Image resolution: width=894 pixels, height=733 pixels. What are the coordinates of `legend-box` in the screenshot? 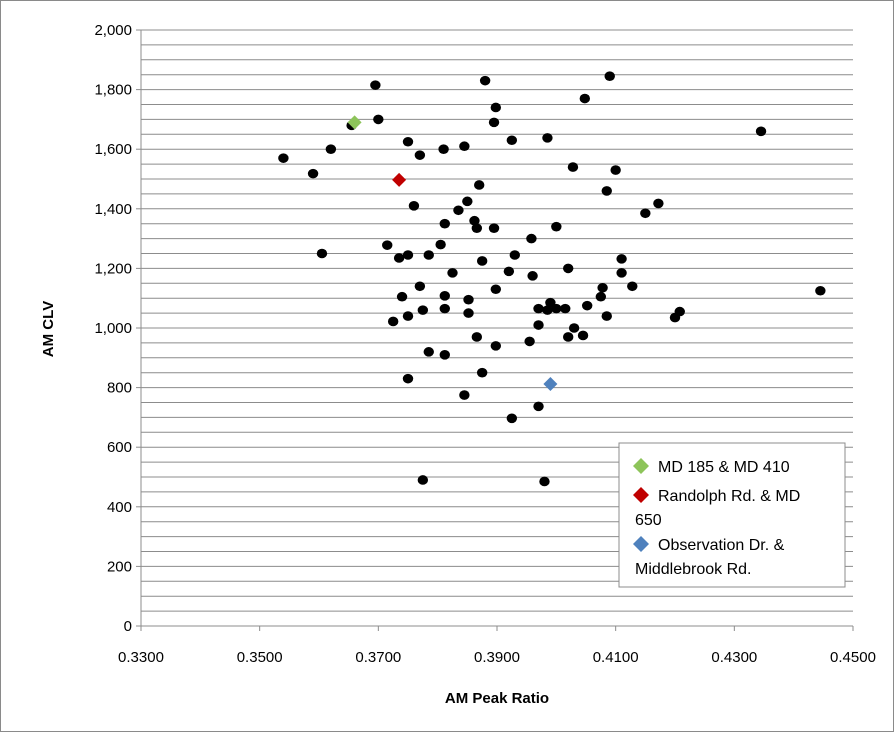 It's located at (732, 515).